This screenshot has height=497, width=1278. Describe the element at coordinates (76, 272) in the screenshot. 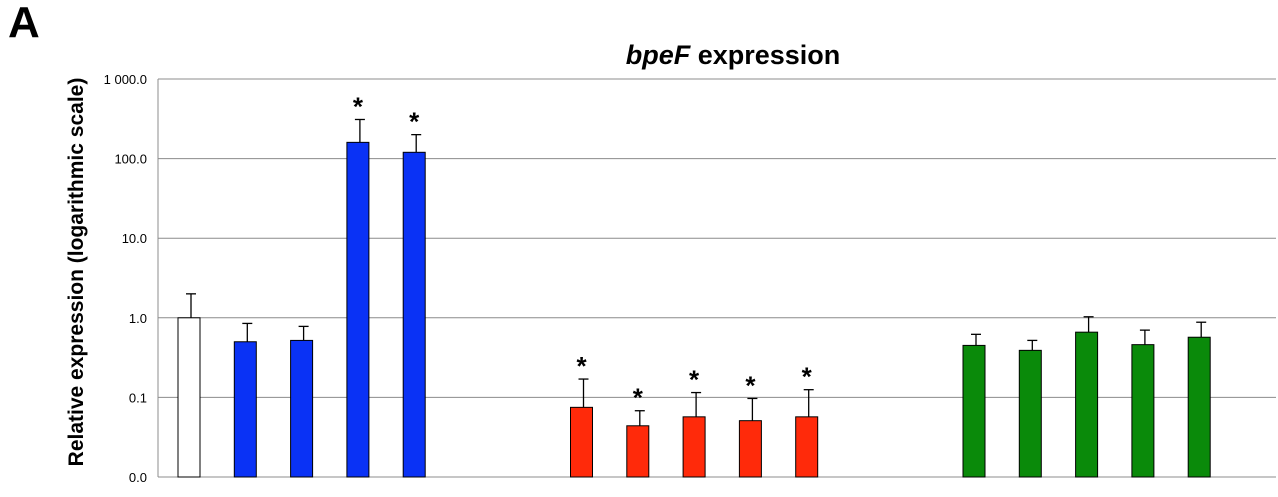

I see `y-axis-label: Relative expression (logarithmic scale)` at that location.